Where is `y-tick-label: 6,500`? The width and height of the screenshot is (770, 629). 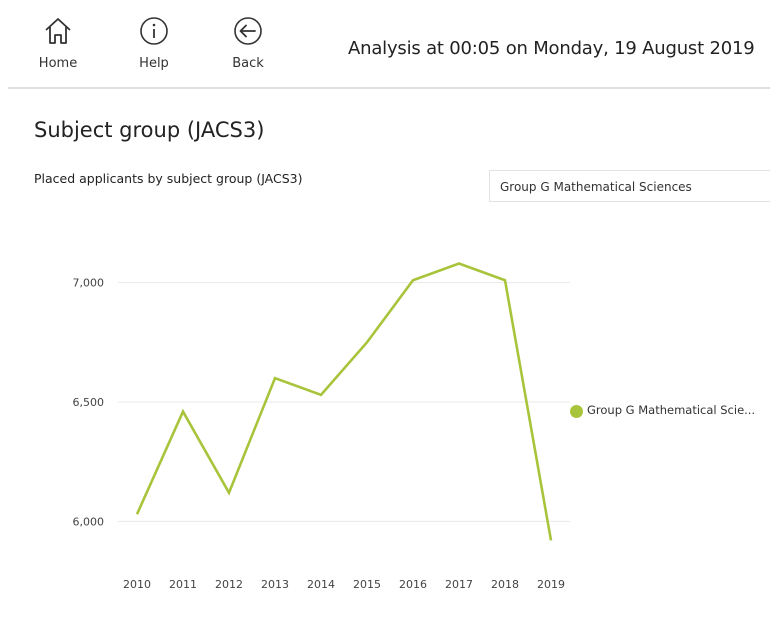 y-tick-label: 6,500 is located at coordinates (89, 402).